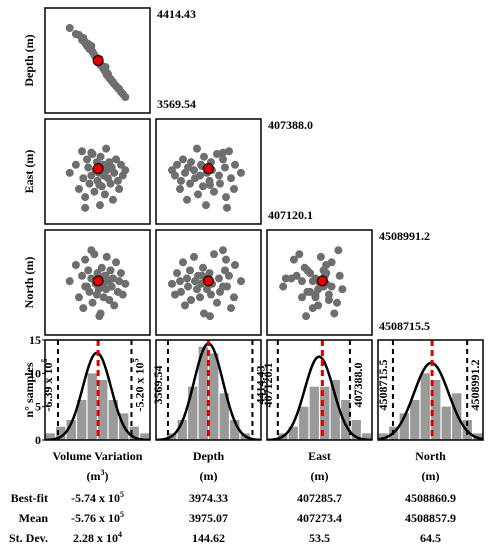  What do you see at coordinates (430, 518) in the screenshot?
I see `table-cell: 4508857.9` at bounding box center [430, 518].